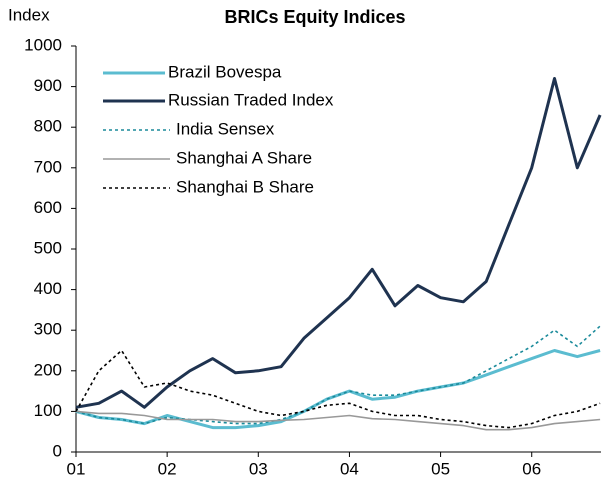  I want to click on y-tick-label: 900, so click(48, 85).